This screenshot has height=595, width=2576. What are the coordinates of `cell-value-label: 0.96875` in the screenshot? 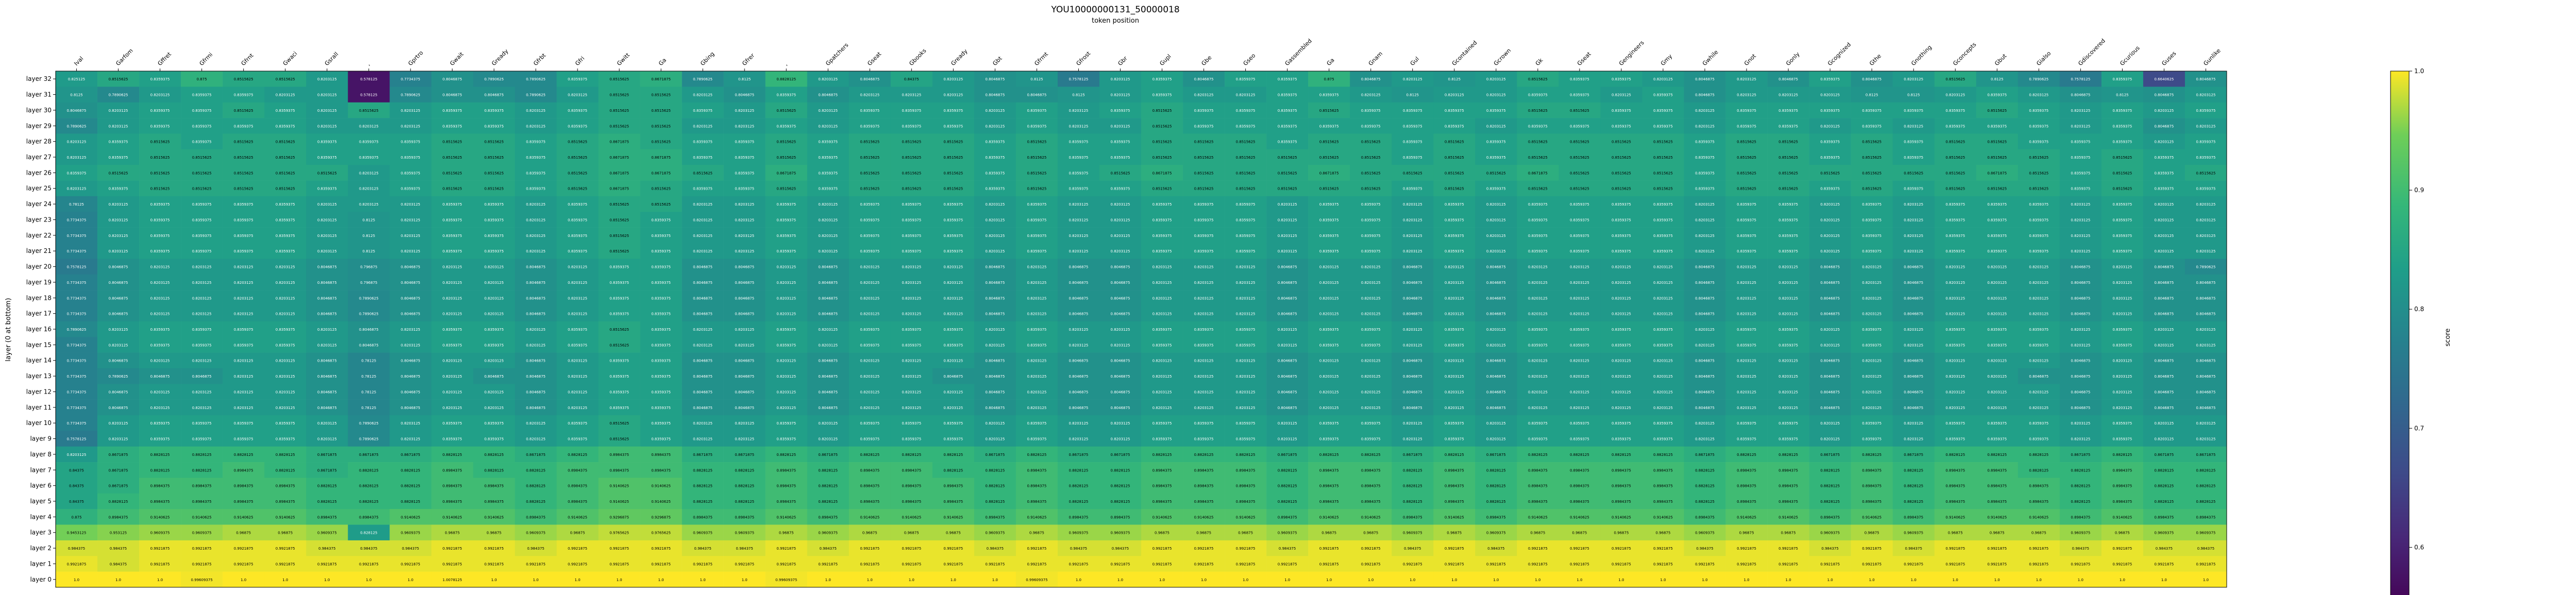 It's located at (1579, 533).